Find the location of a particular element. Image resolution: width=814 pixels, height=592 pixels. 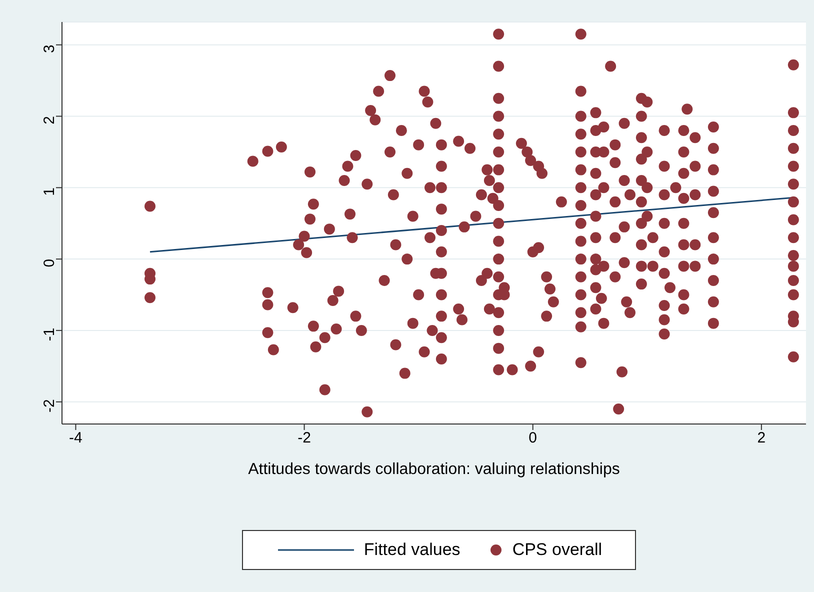

y-tick-label: -1 is located at coordinates (49, 335).